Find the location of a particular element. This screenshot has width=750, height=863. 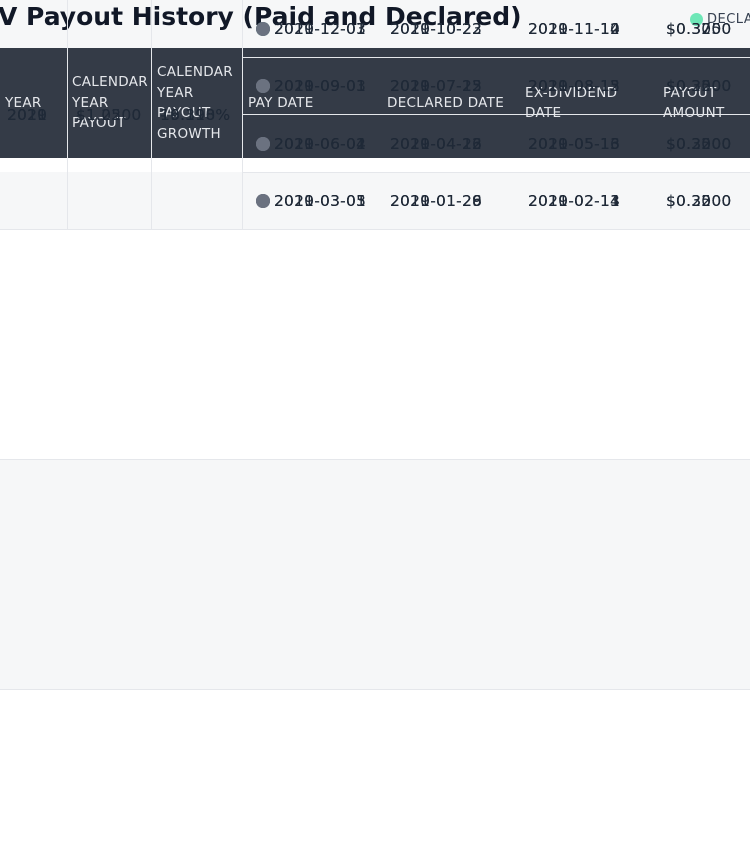

declared-date-cell: 2019-01-29 is located at coordinates (436, 201).